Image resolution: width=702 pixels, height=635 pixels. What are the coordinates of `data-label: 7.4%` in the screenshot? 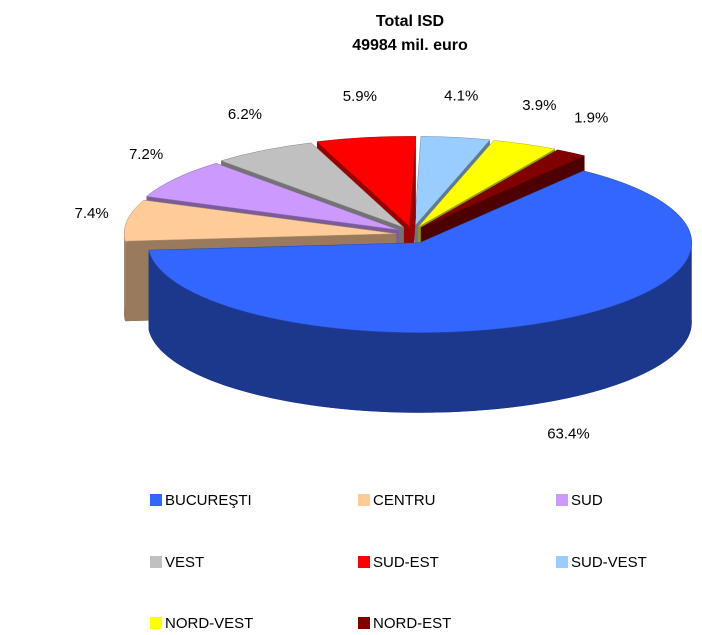 It's located at (92, 213).